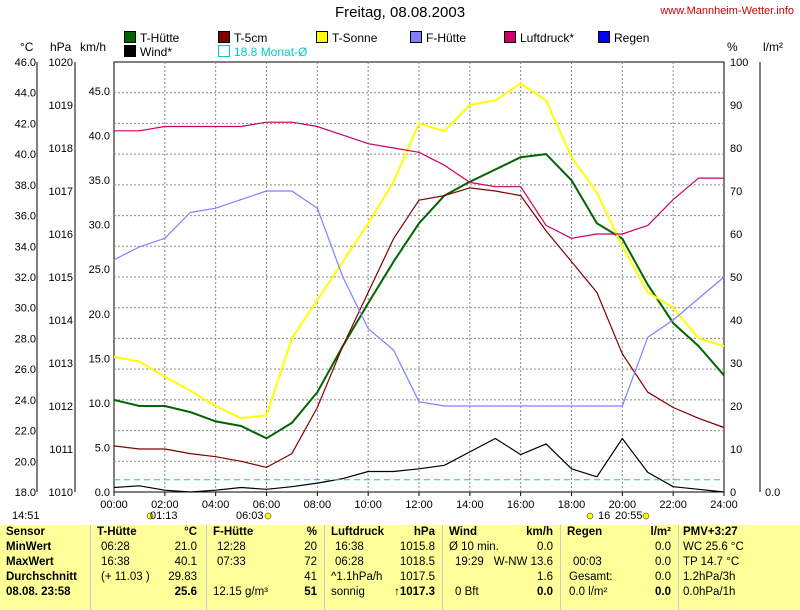 The height and width of the screenshot is (610, 800). What do you see at coordinates (61, 407) in the screenshot?
I see `y-tick-label-hpa: 1012` at bounding box center [61, 407].